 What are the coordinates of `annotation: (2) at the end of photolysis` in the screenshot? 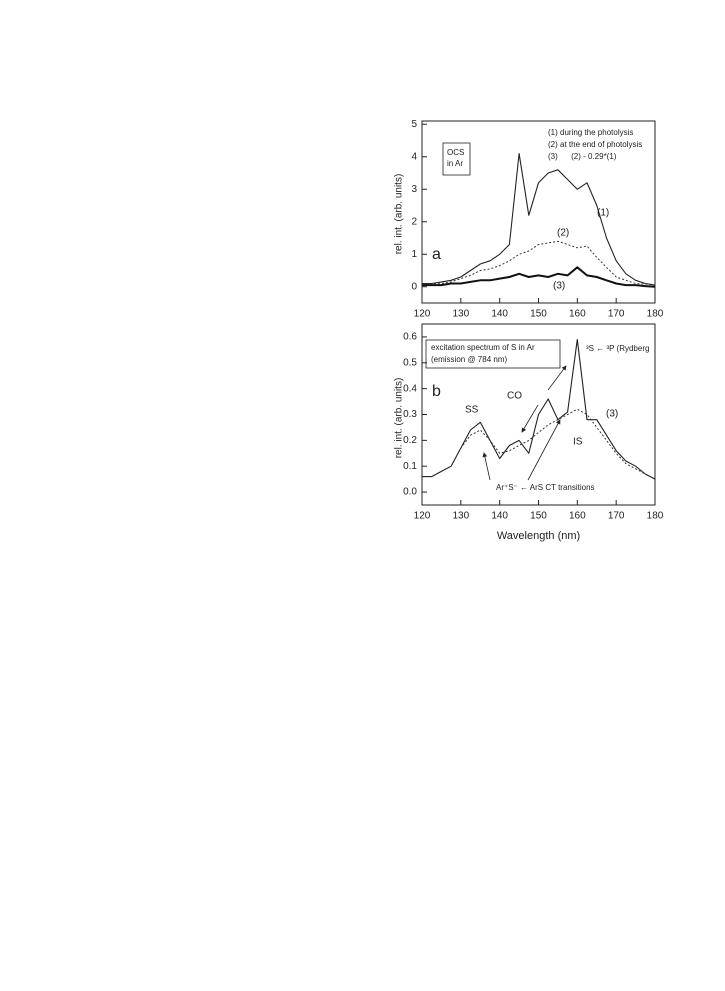 It's located at (595, 144).